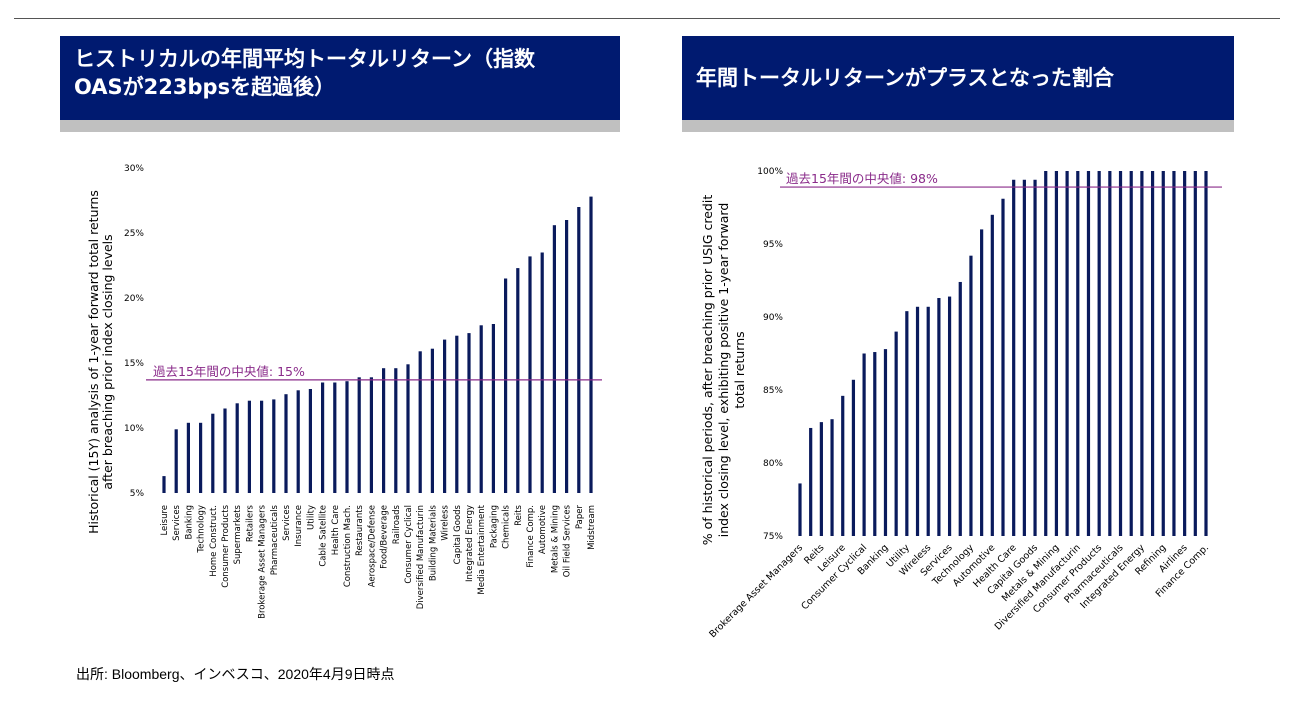 The width and height of the screenshot is (1295, 720). Describe the element at coordinates (348, 546) in the screenshot. I see `left-category-label: Construction Mach.` at that location.